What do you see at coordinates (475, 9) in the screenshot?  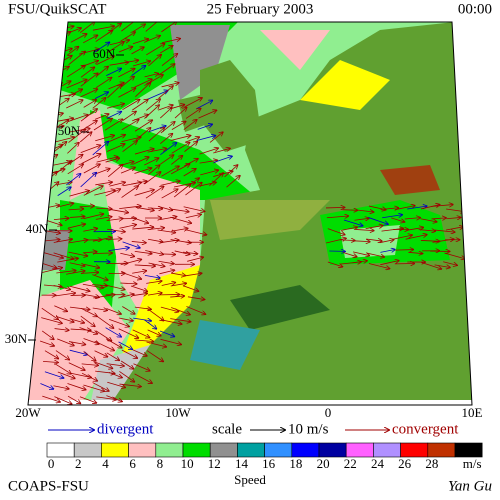 I see `time: 00:00` at bounding box center [475, 9].